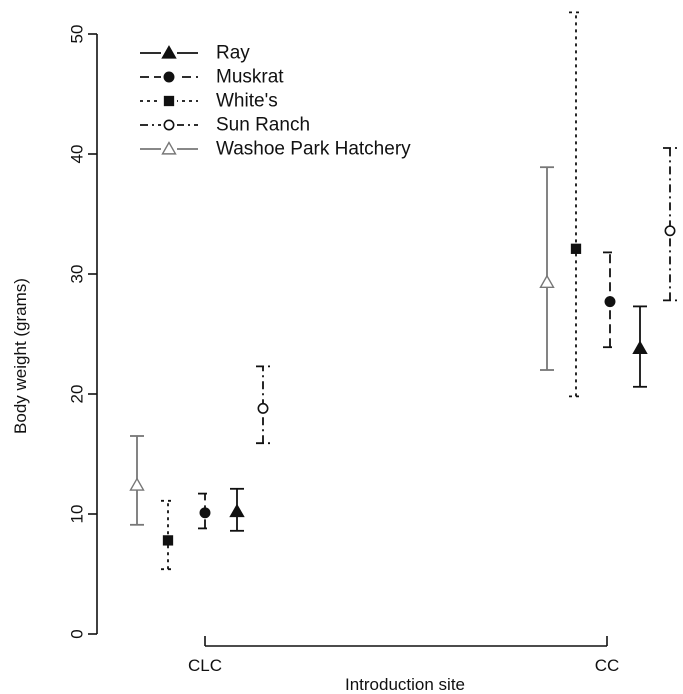 The width and height of the screenshot is (683, 694). What do you see at coordinates (233, 53) in the screenshot?
I see `legend-label: Ray` at bounding box center [233, 53].